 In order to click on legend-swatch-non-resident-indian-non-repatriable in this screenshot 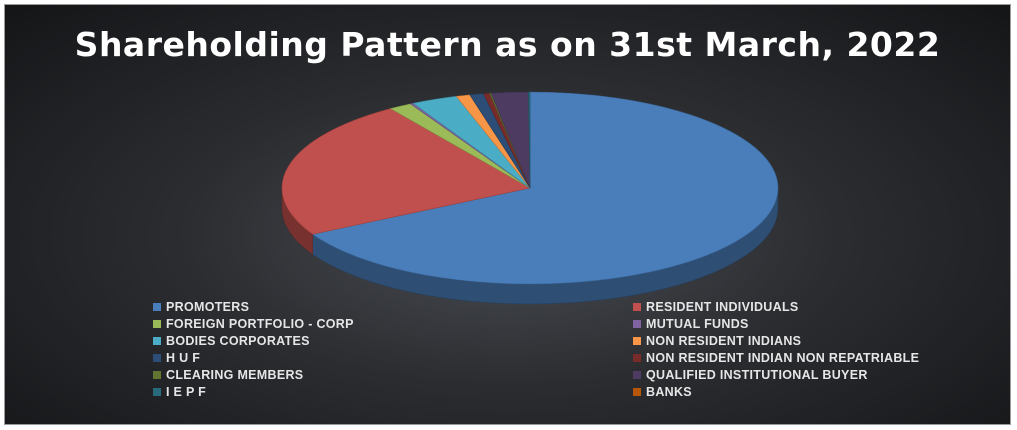, I will do `click(637, 358)`.